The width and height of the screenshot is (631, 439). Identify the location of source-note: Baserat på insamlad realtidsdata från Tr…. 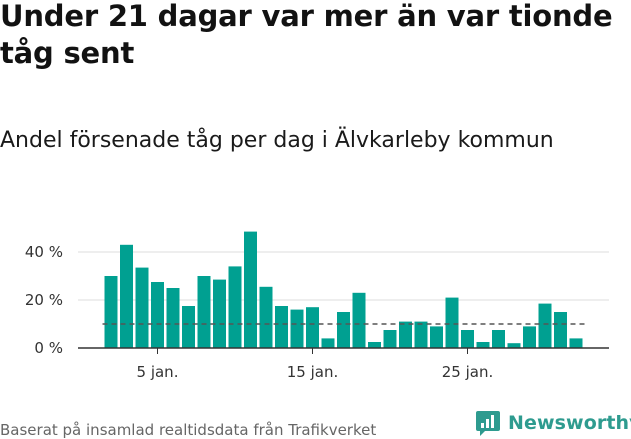
(188, 430).